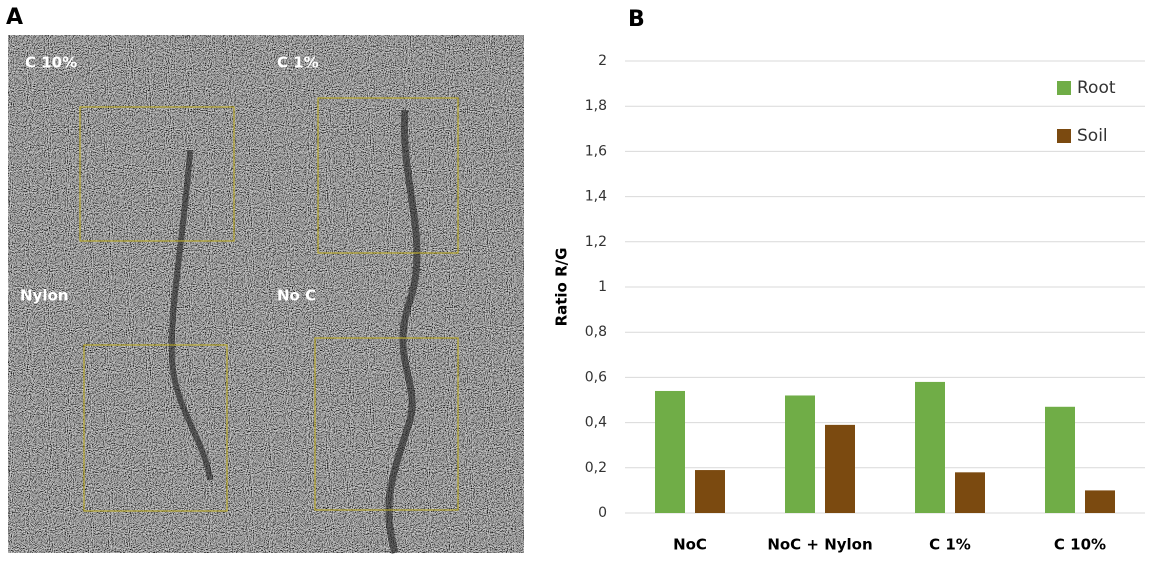 The height and width of the screenshot is (561, 1153). What do you see at coordinates (1092, 136) in the screenshot?
I see `legend-label: Soil` at bounding box center [1092, 136].